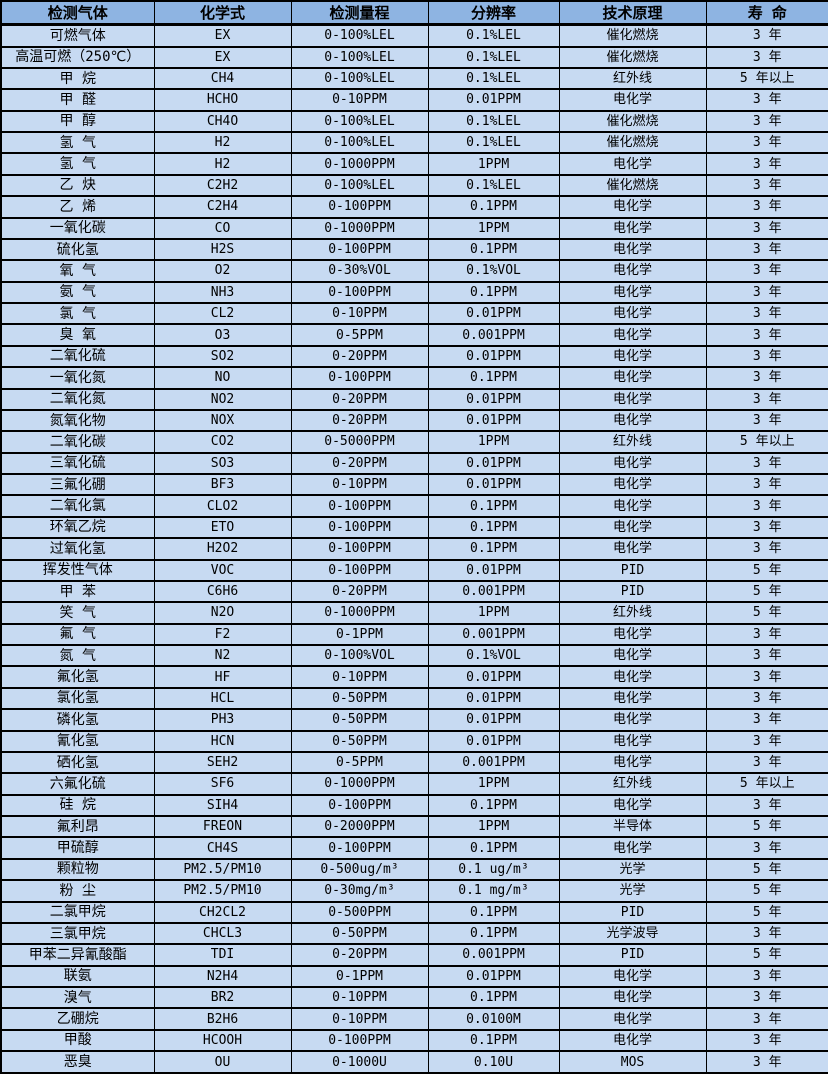 Image resolution: width=828 pixels, height=1074 pixels. Describe the element at coordinates (632, 1062) in the screenshot. I see `cell-principle: MOS` at that location.